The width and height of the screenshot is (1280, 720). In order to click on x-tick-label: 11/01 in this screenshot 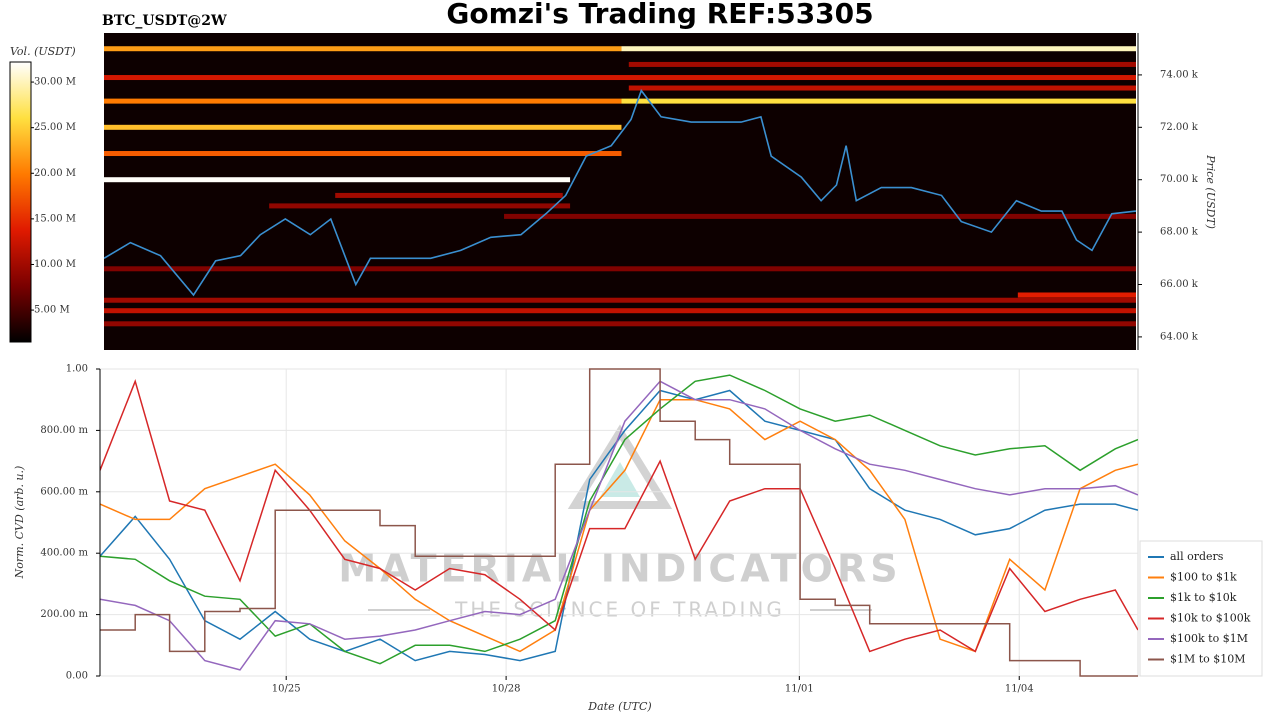, I will do `click(799, 689)`.